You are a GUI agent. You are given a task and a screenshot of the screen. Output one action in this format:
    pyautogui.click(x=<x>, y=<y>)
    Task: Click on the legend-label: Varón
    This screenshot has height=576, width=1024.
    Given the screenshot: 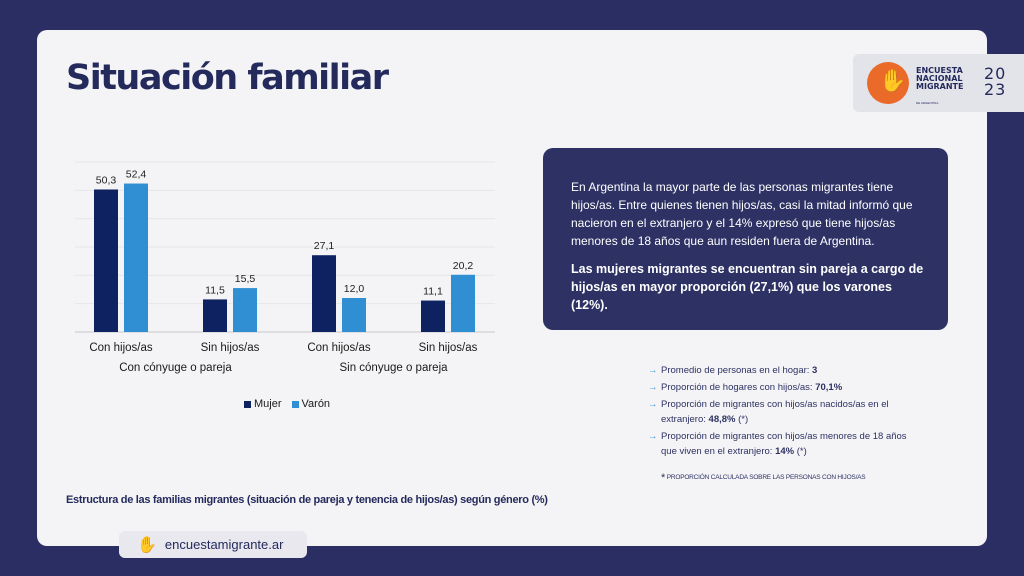 What is the action you would take?
    pyautogui.click(x=316, y=404)
    